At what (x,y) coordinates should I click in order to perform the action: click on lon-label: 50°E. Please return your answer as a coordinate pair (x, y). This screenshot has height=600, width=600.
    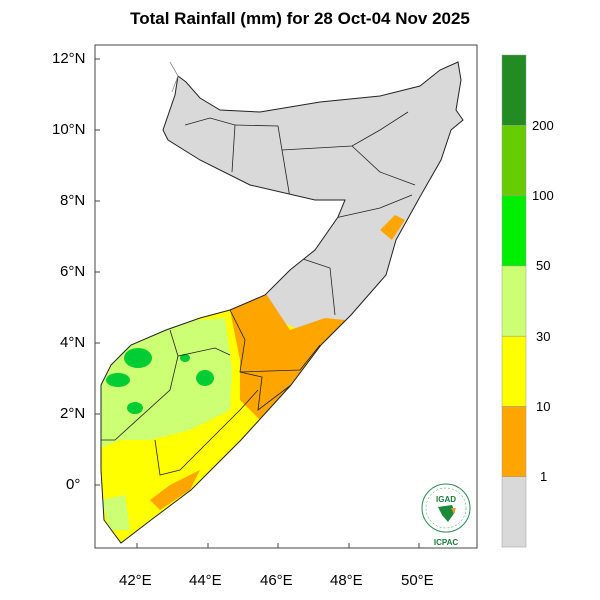
    Looking at the image, I should click on (417, 580).